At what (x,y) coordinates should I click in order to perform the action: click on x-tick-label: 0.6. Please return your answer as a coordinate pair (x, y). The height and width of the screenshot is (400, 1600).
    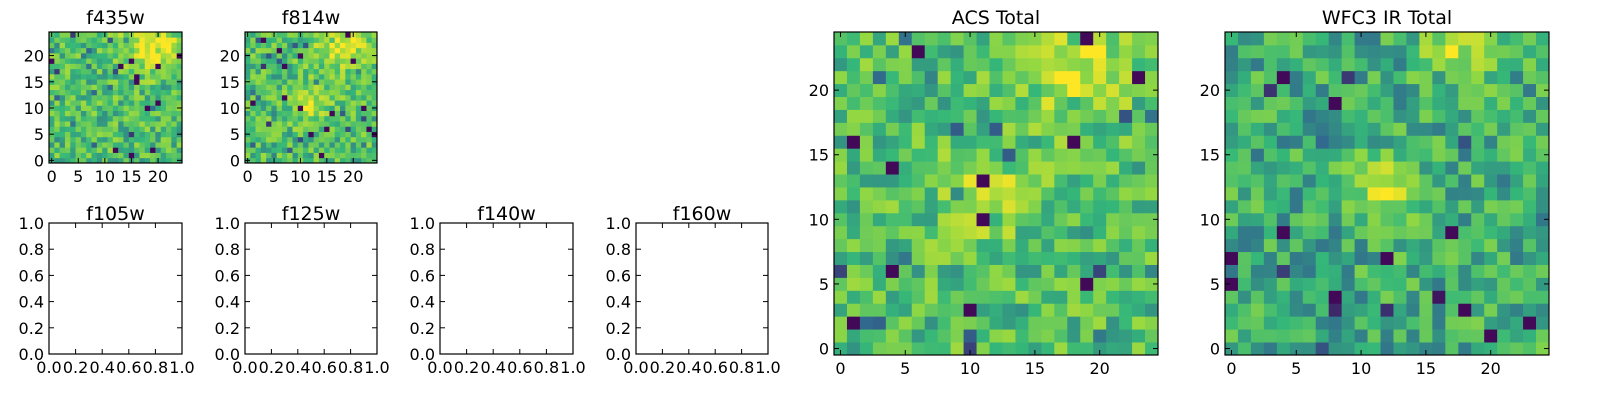
    Looking at the image, I should click on (714, 367).